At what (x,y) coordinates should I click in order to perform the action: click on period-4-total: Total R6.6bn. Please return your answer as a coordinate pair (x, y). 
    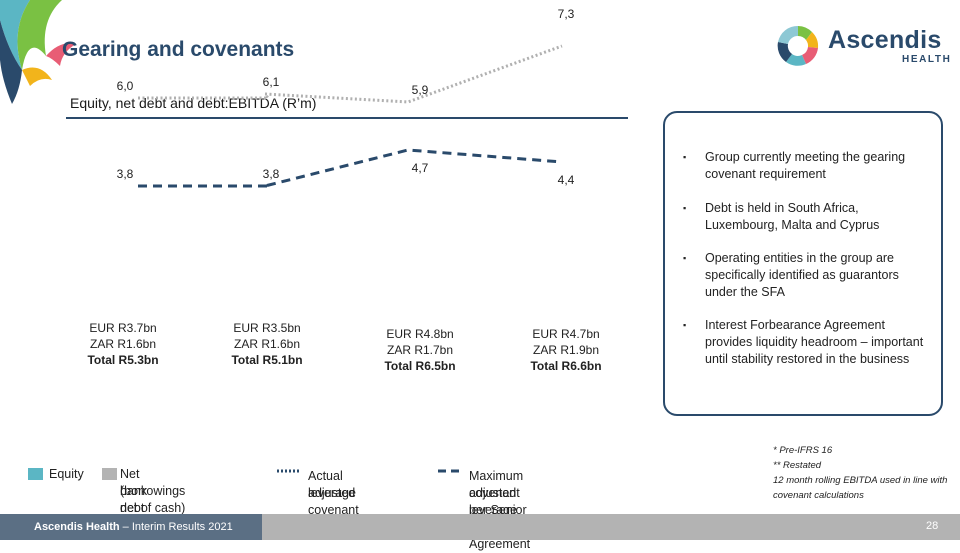
    Looking at the image, I should click on (566, 366).